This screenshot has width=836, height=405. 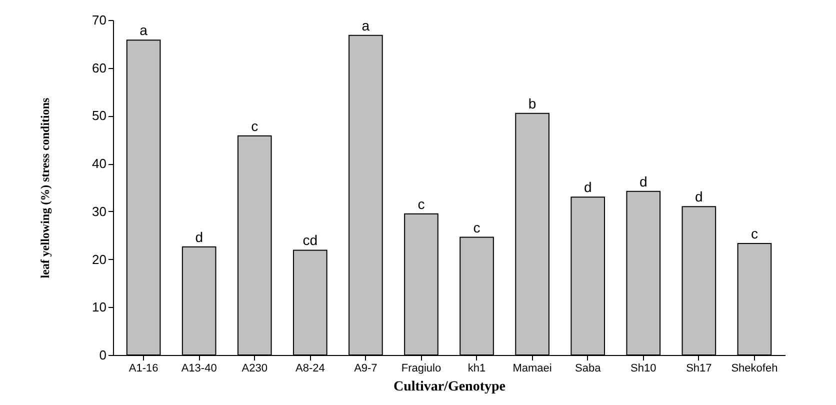 What do you see at coordinates (477, 368) in the screenshot?
I see `x-tick-label: kh1` at bounding box center [477, 368].